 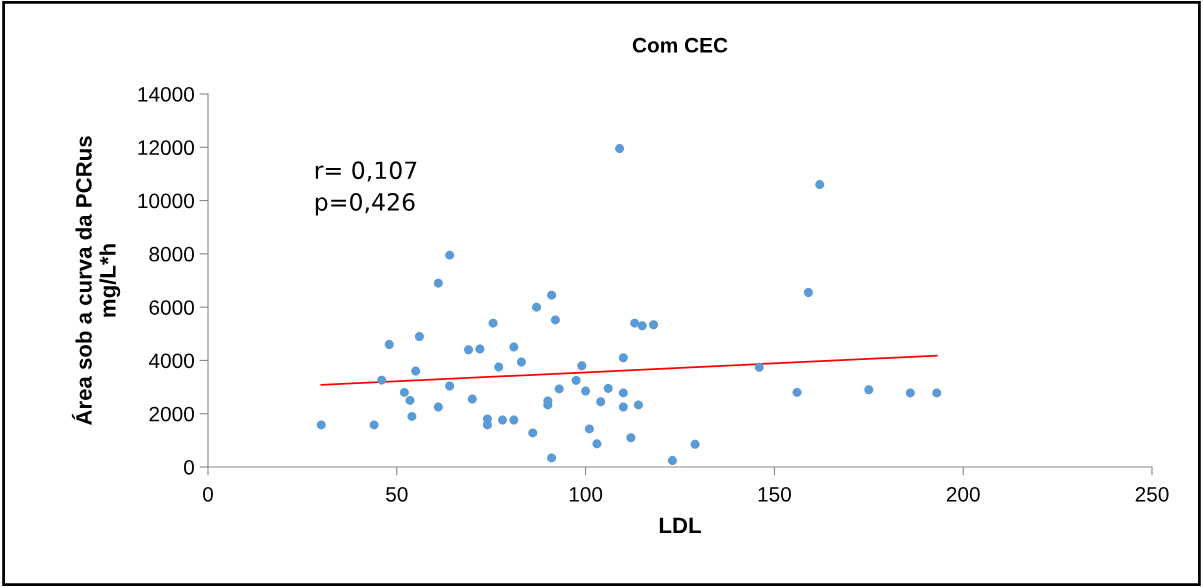 What do you see at coordinates (963, 494) in the screenshot?
I see `x-tick-label: 200` at bounding box center [963, 494].